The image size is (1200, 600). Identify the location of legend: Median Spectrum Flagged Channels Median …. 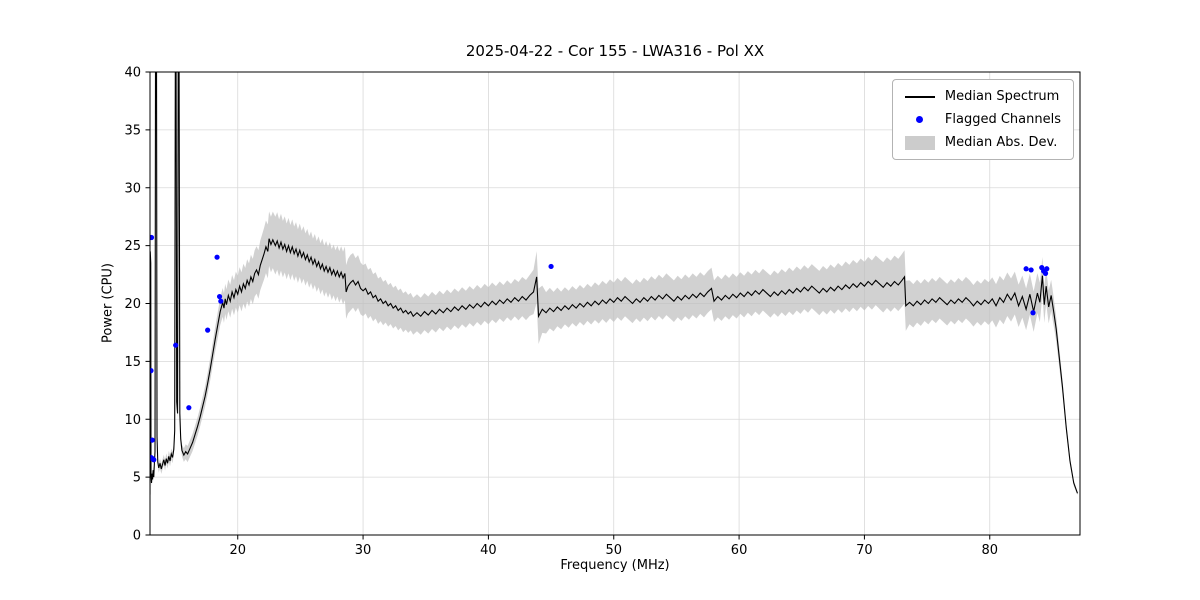
(982, 119).